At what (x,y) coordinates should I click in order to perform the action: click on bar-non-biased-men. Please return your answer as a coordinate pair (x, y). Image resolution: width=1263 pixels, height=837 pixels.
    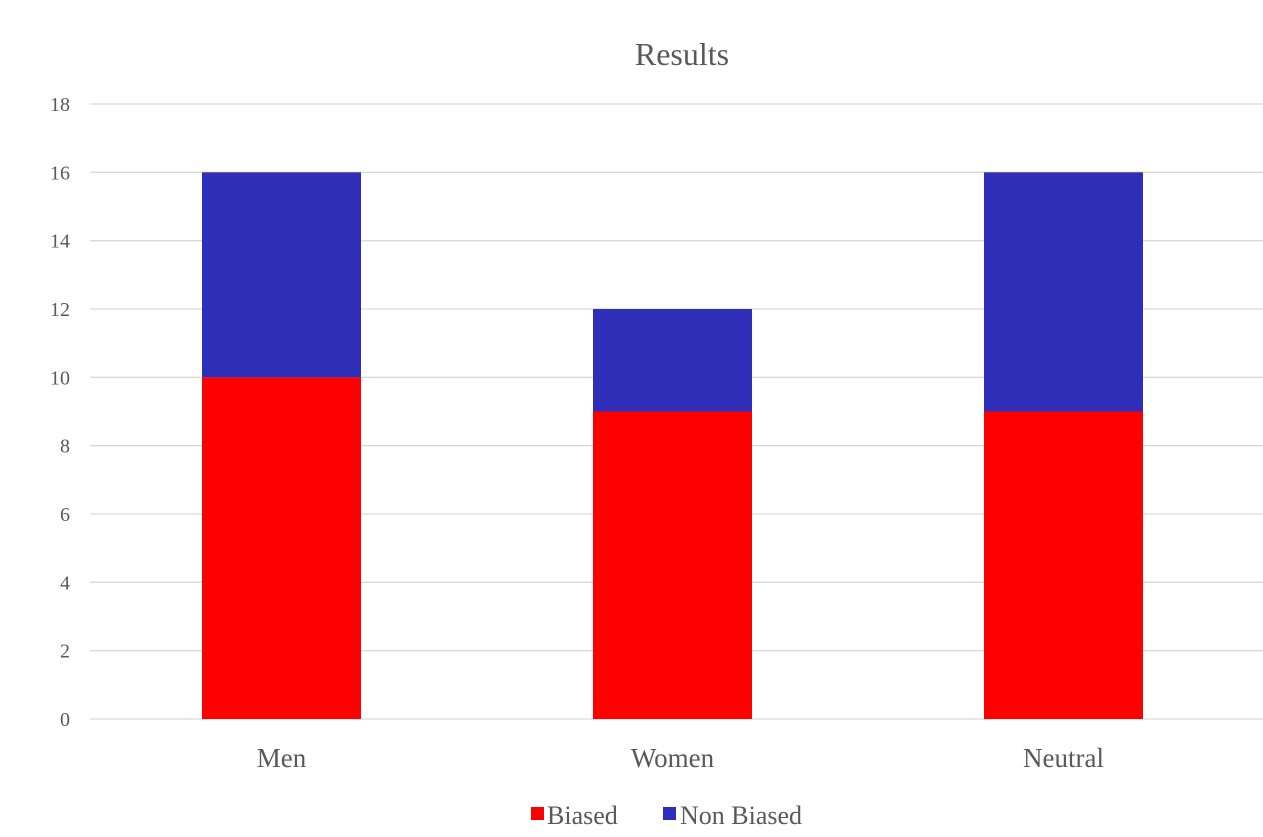
    Looking at the image, I should click on (281, 275).